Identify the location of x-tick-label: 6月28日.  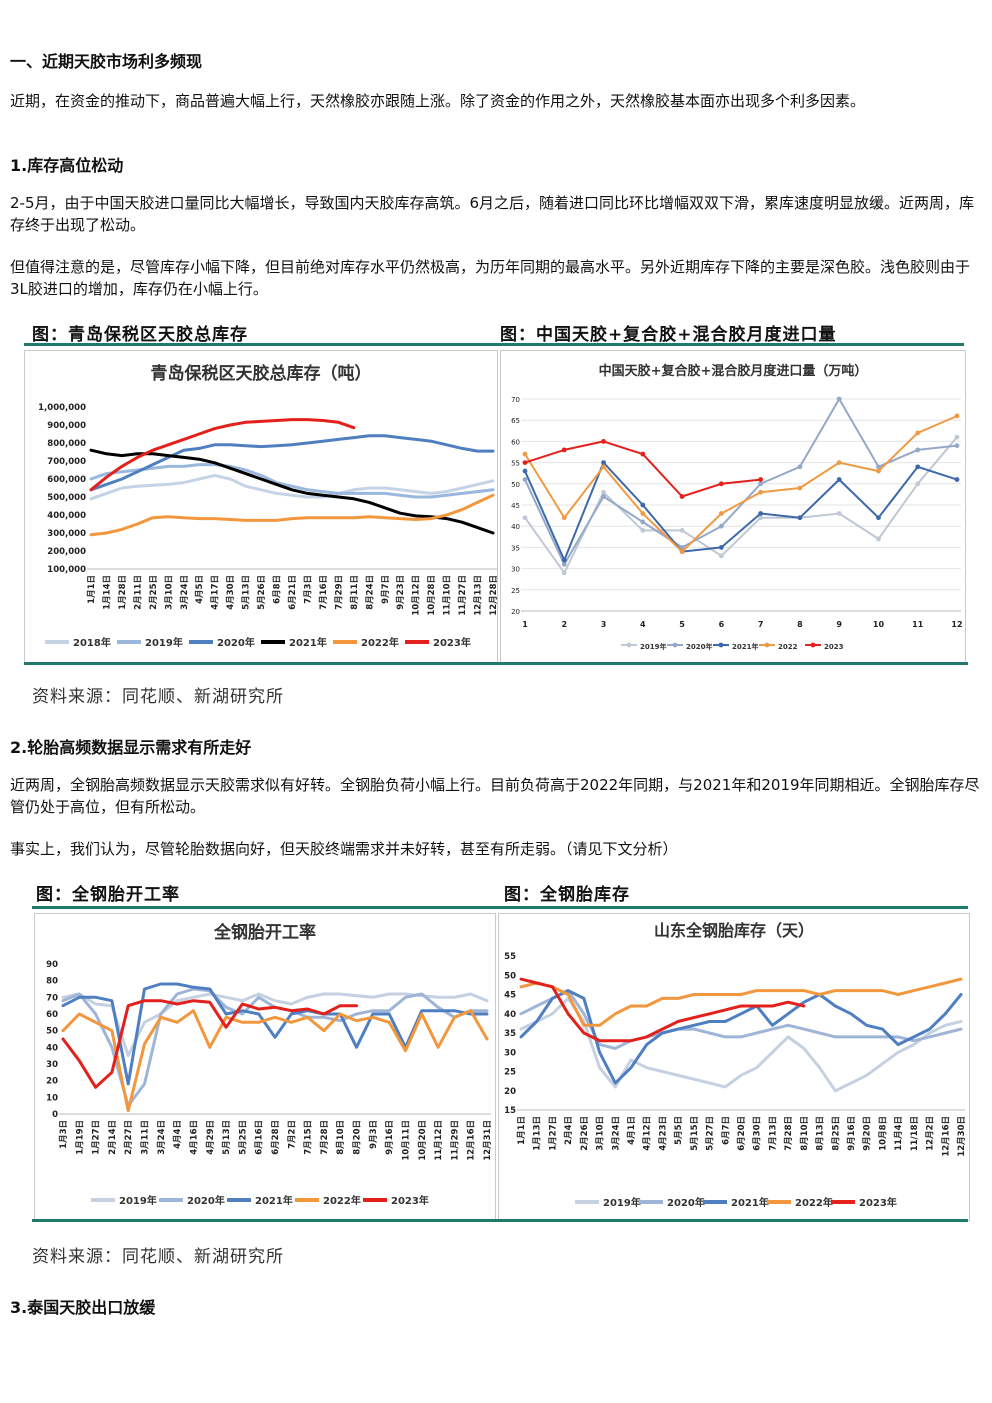
(276, 1137).